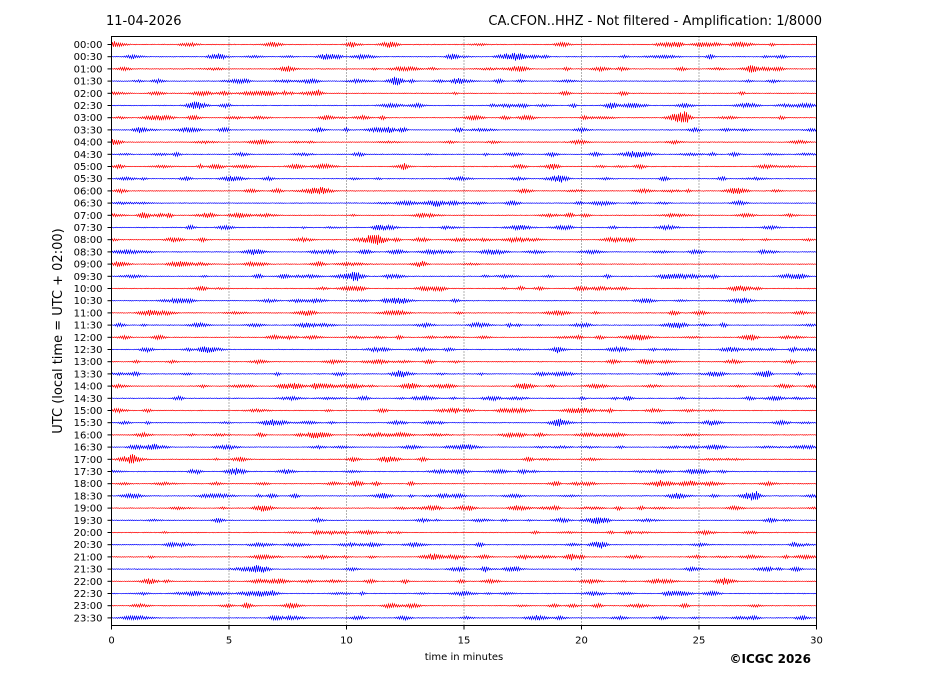  What do you see at coordinates (88, 252) in the screenshot?
I see `y-tick-label: 08:30` at bounding box center [88, 252].